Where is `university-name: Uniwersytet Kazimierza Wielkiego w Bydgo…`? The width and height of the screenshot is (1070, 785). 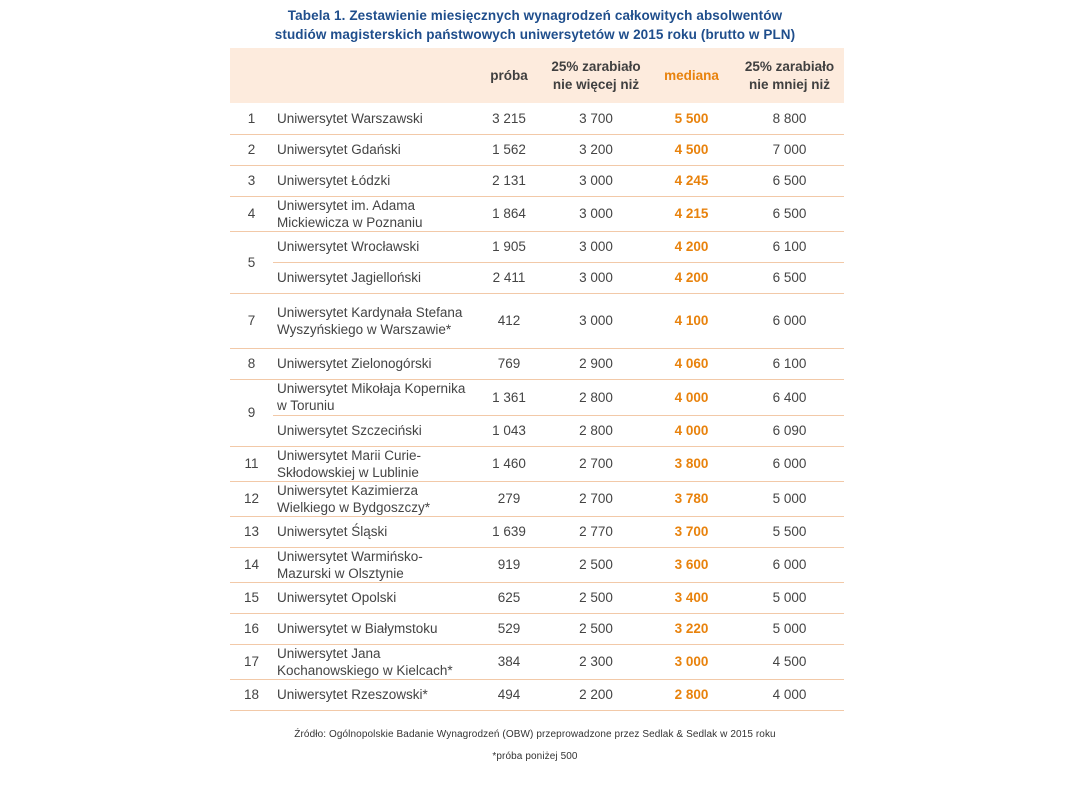 university-name: Uniwersytet Kazimierza Wielkiego w Bydgo… is located at coordinates (373, 499).